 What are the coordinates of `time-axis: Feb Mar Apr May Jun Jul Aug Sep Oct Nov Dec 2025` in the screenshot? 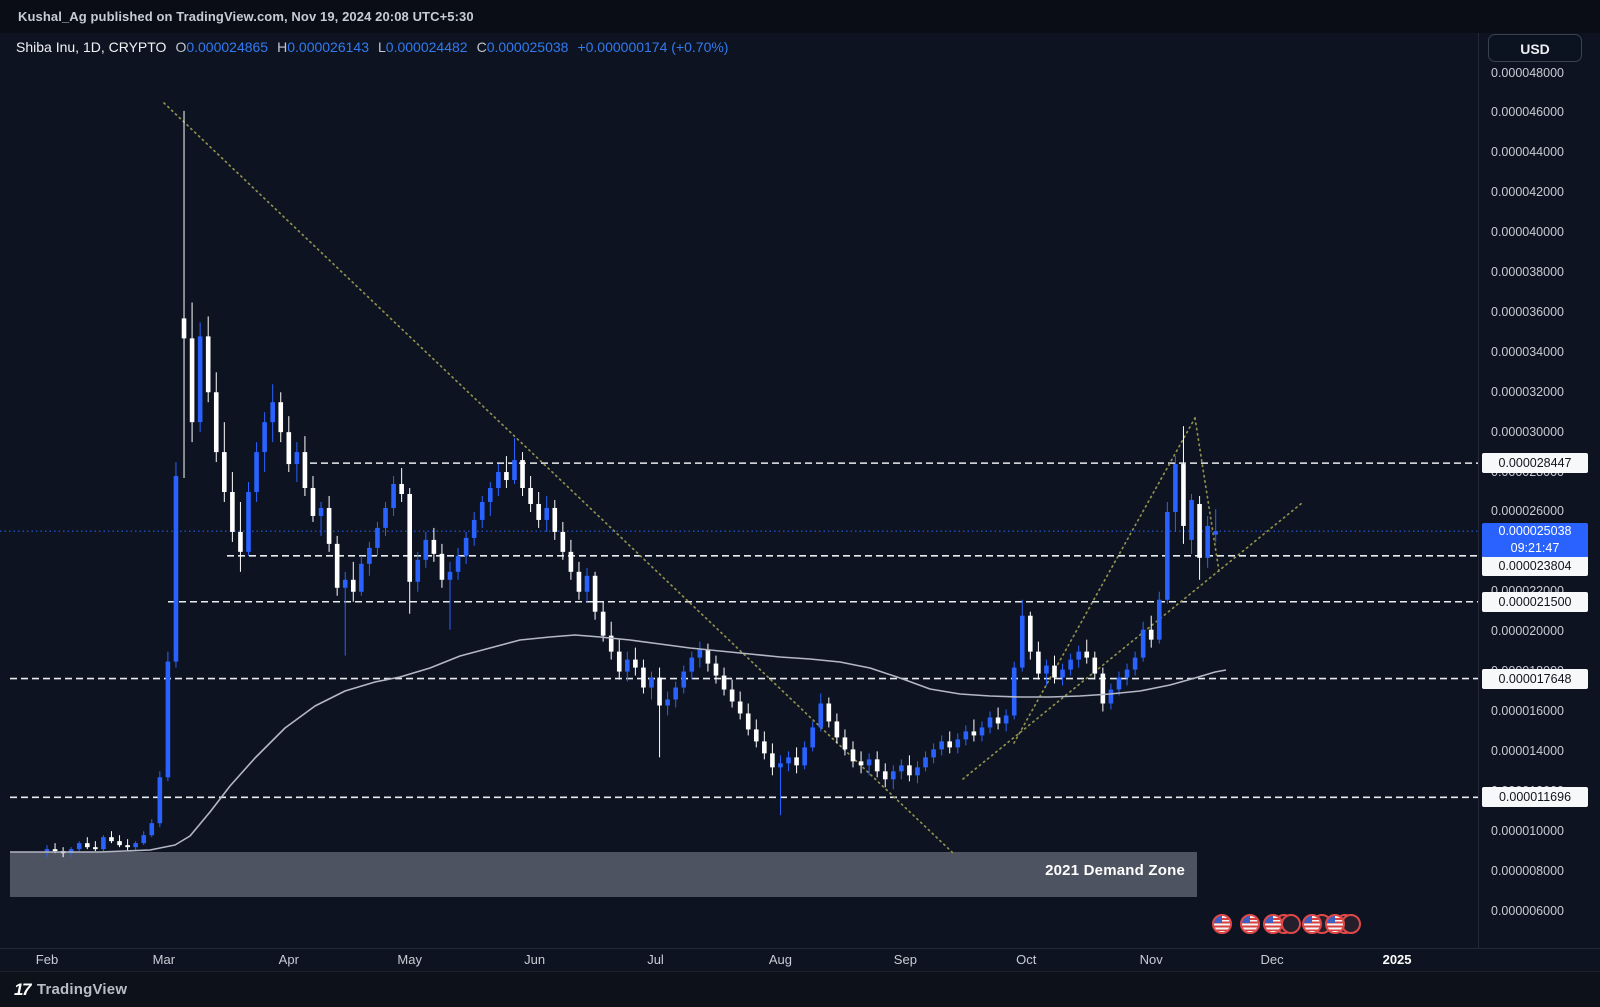 It's located at (800, 959).